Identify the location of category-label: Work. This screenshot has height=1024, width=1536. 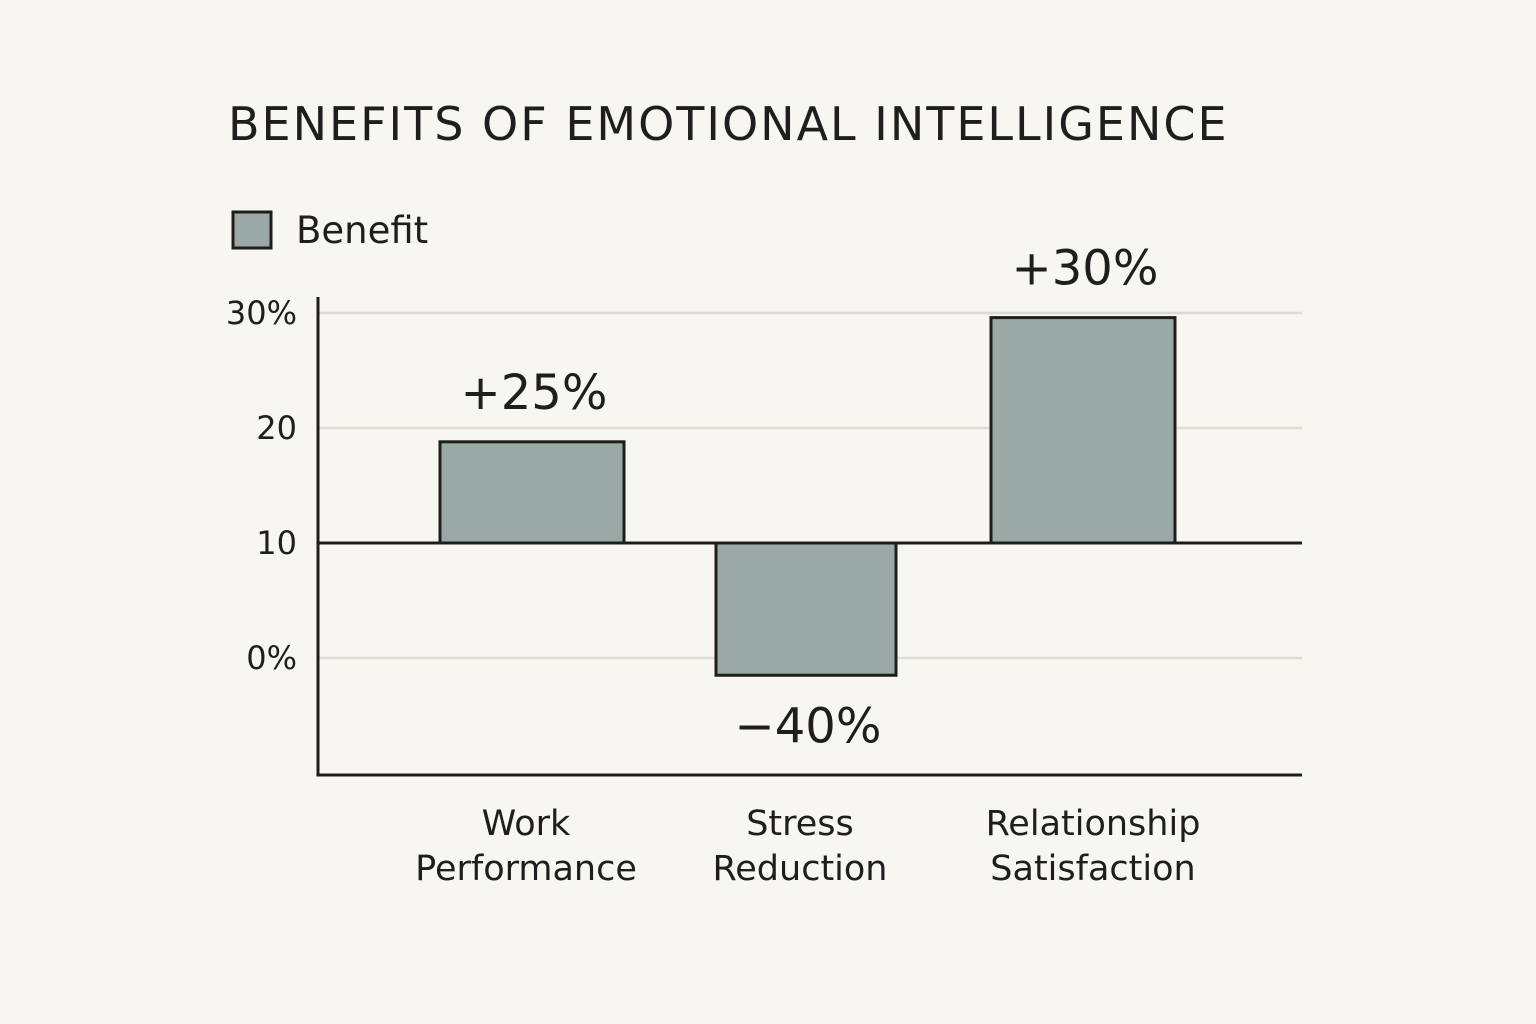
(526, 824).